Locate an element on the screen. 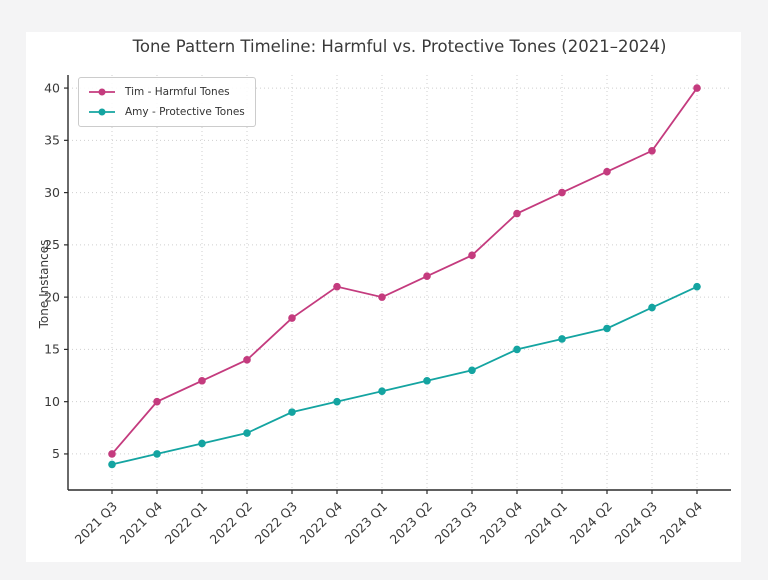  legend-item-amy: Amy - Protective Tones is located at coordinates (165, 112).